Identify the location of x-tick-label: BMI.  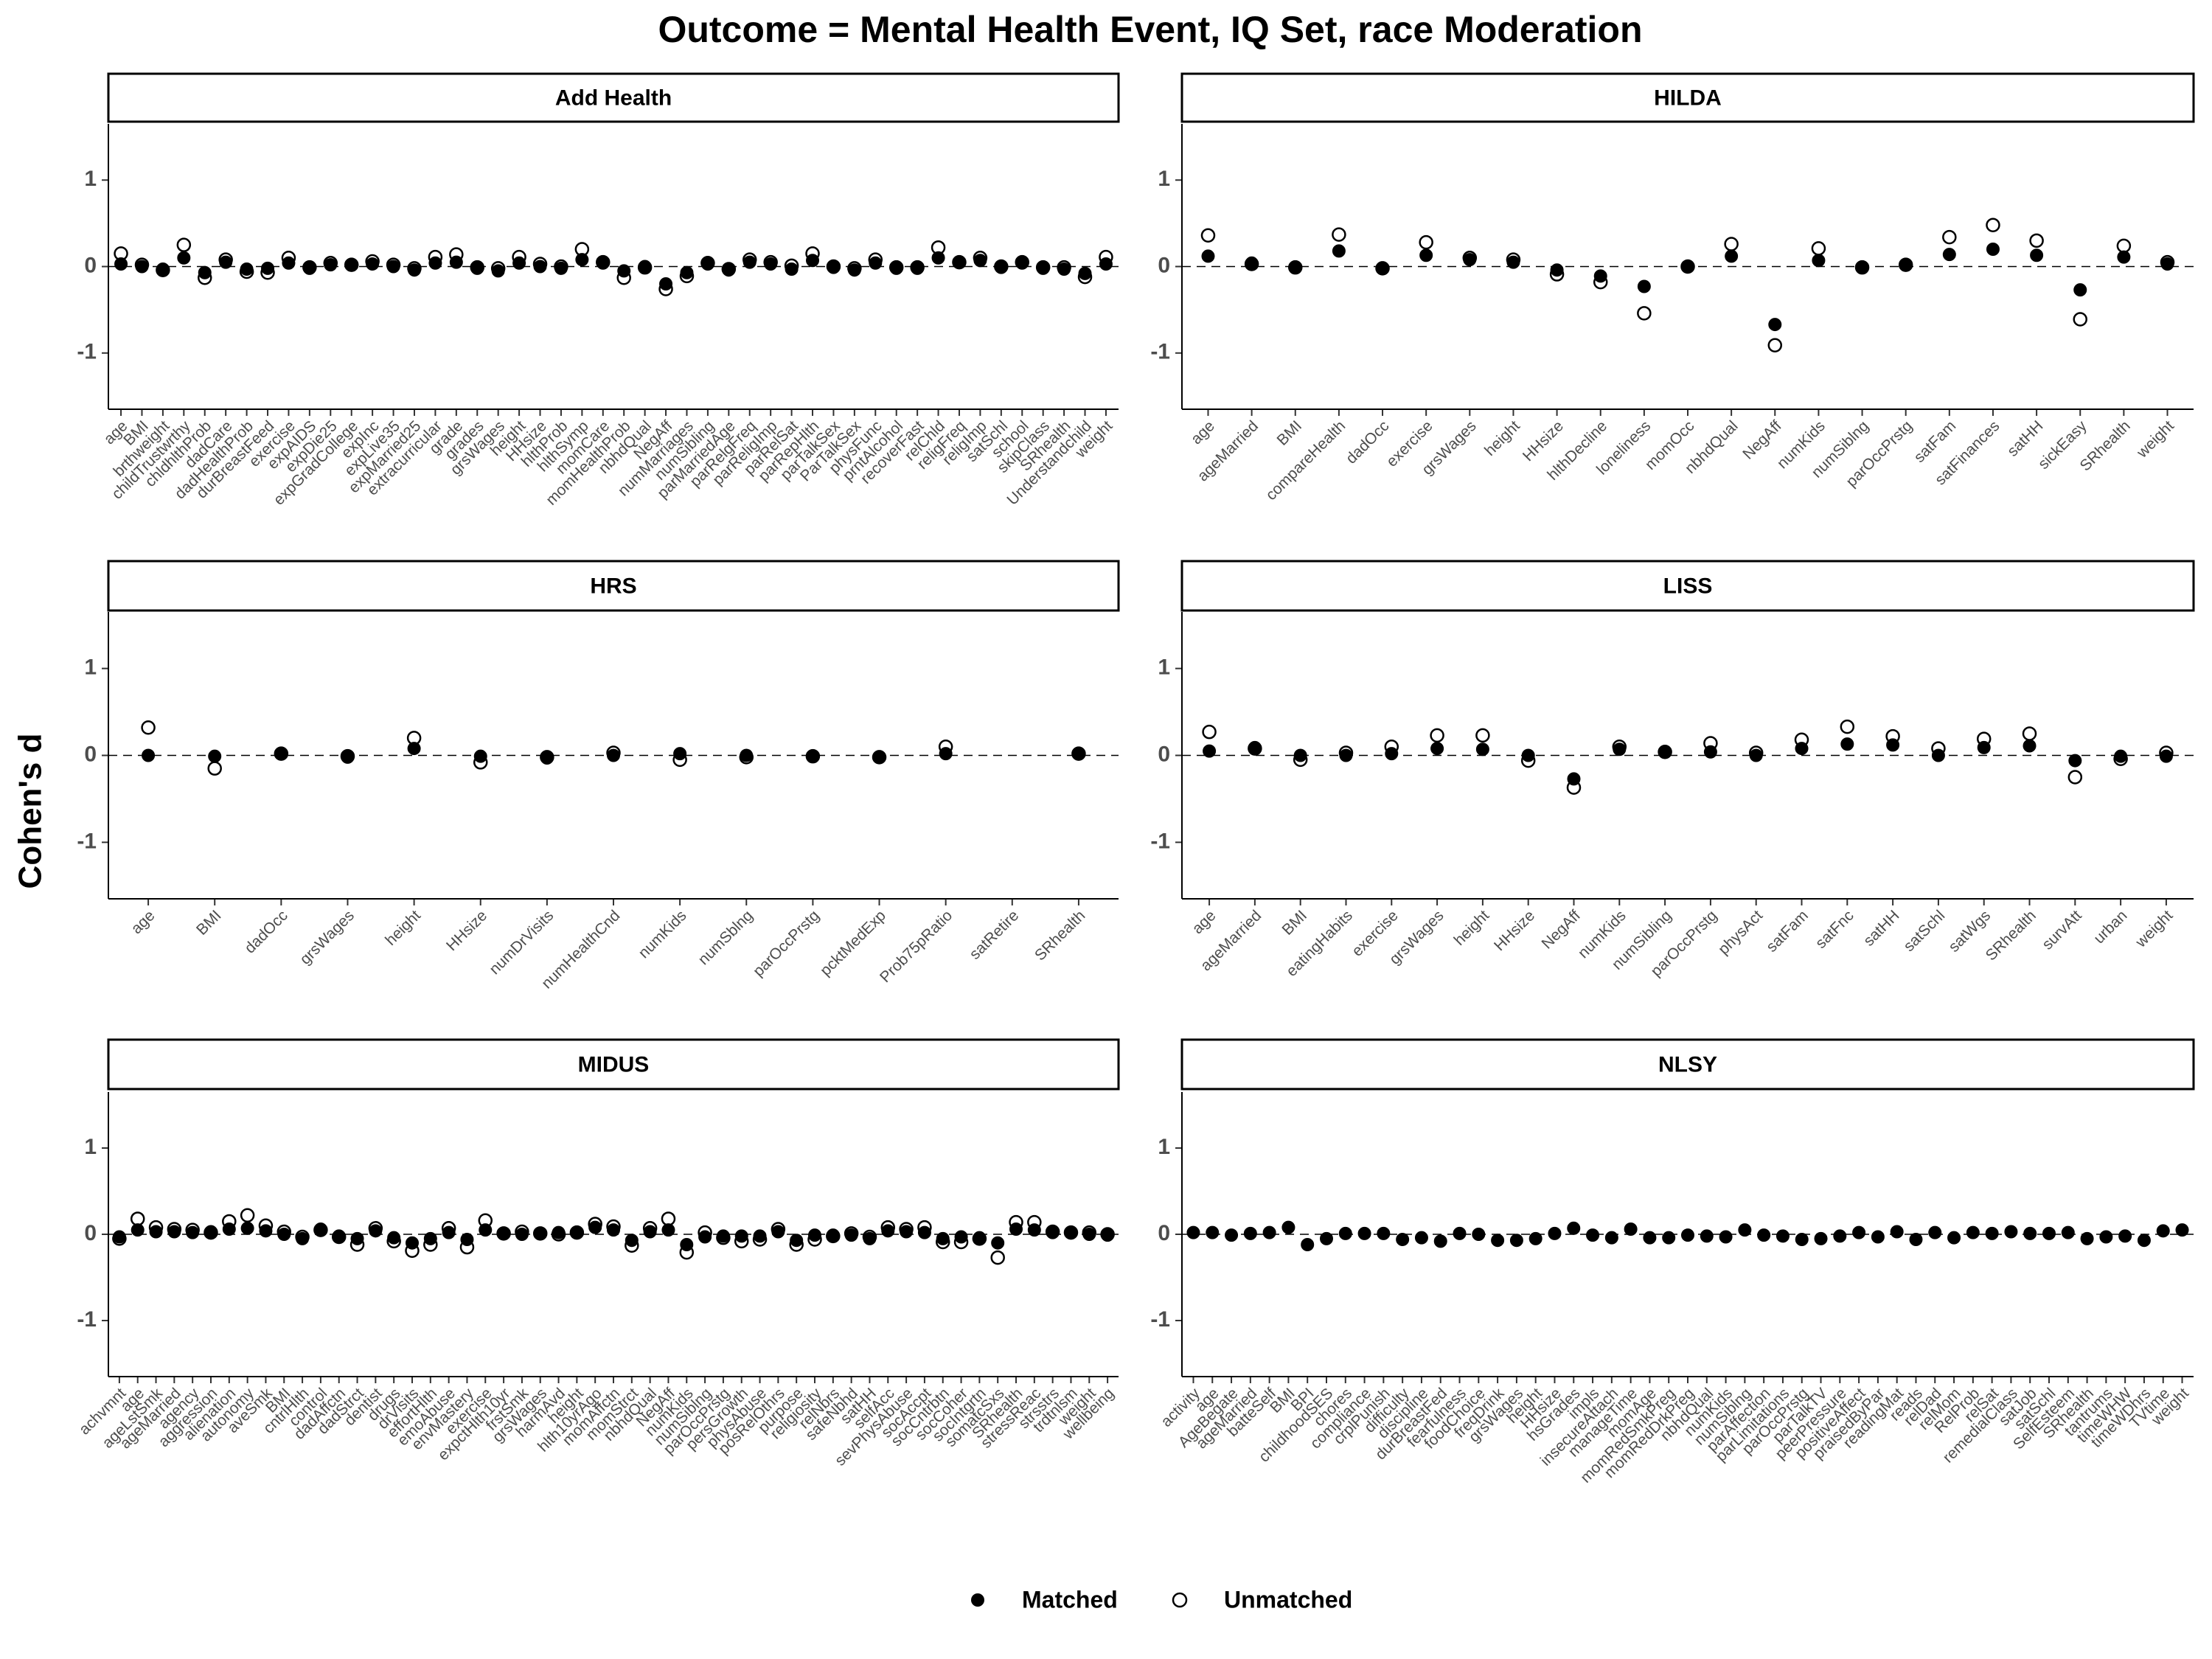
(209, 923).